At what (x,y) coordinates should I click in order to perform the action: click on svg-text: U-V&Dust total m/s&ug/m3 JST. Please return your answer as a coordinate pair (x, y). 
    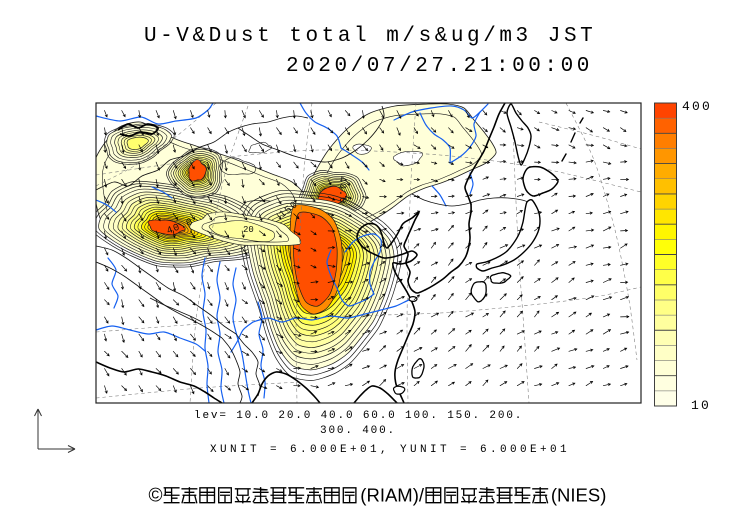
    Looking at the image, I should click on (370, 36).